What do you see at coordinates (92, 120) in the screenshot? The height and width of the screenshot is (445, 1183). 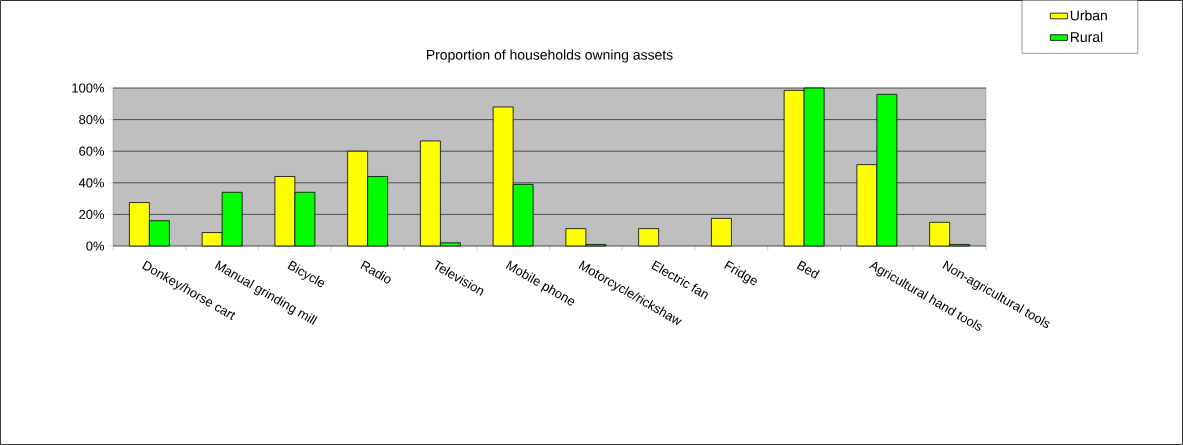 I see `y-tick-label: 80%` at bounding box center [92, 120].